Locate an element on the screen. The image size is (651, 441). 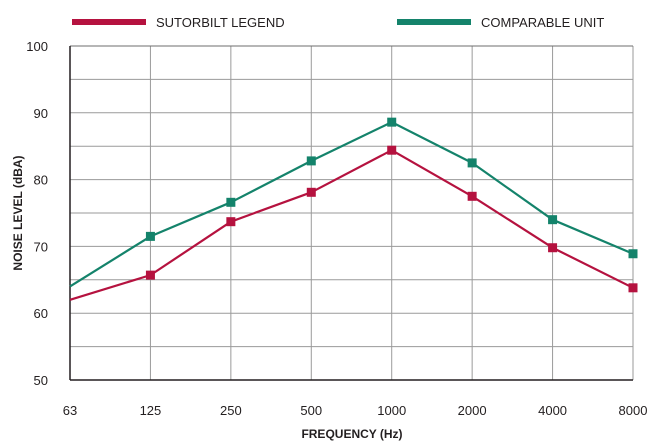
y-axis-title: NOISE LEVEL (dBA) is located at coordinates (18, 212).